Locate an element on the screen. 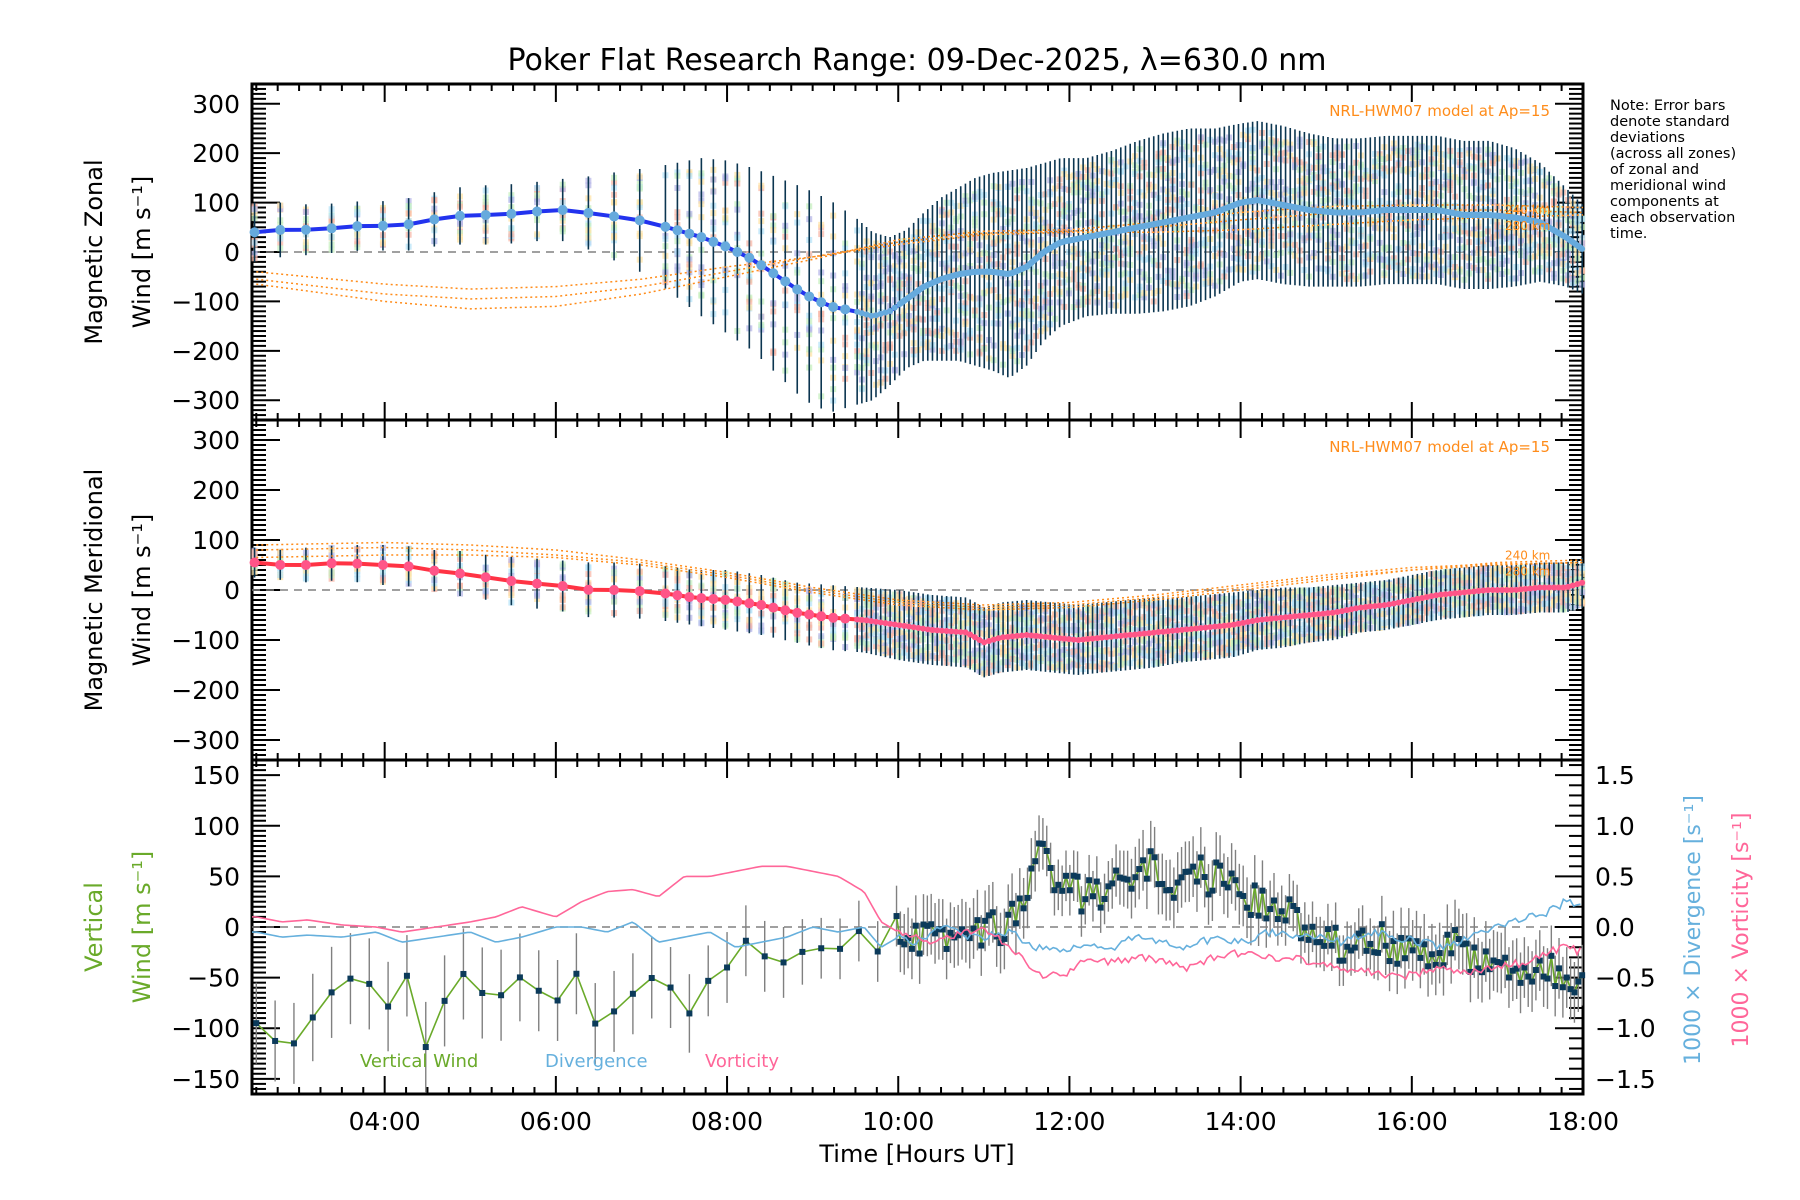 This screenshot has height=1200, width=1800. y-tick-label: −100 is located at coordinates (205, 301).